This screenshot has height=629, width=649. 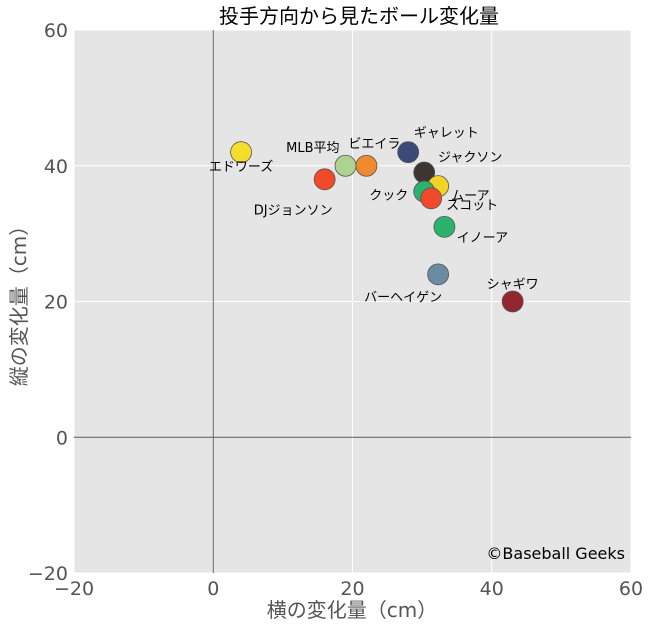 I want to click on y-tick-label: −20, so click(x=48, y=574).